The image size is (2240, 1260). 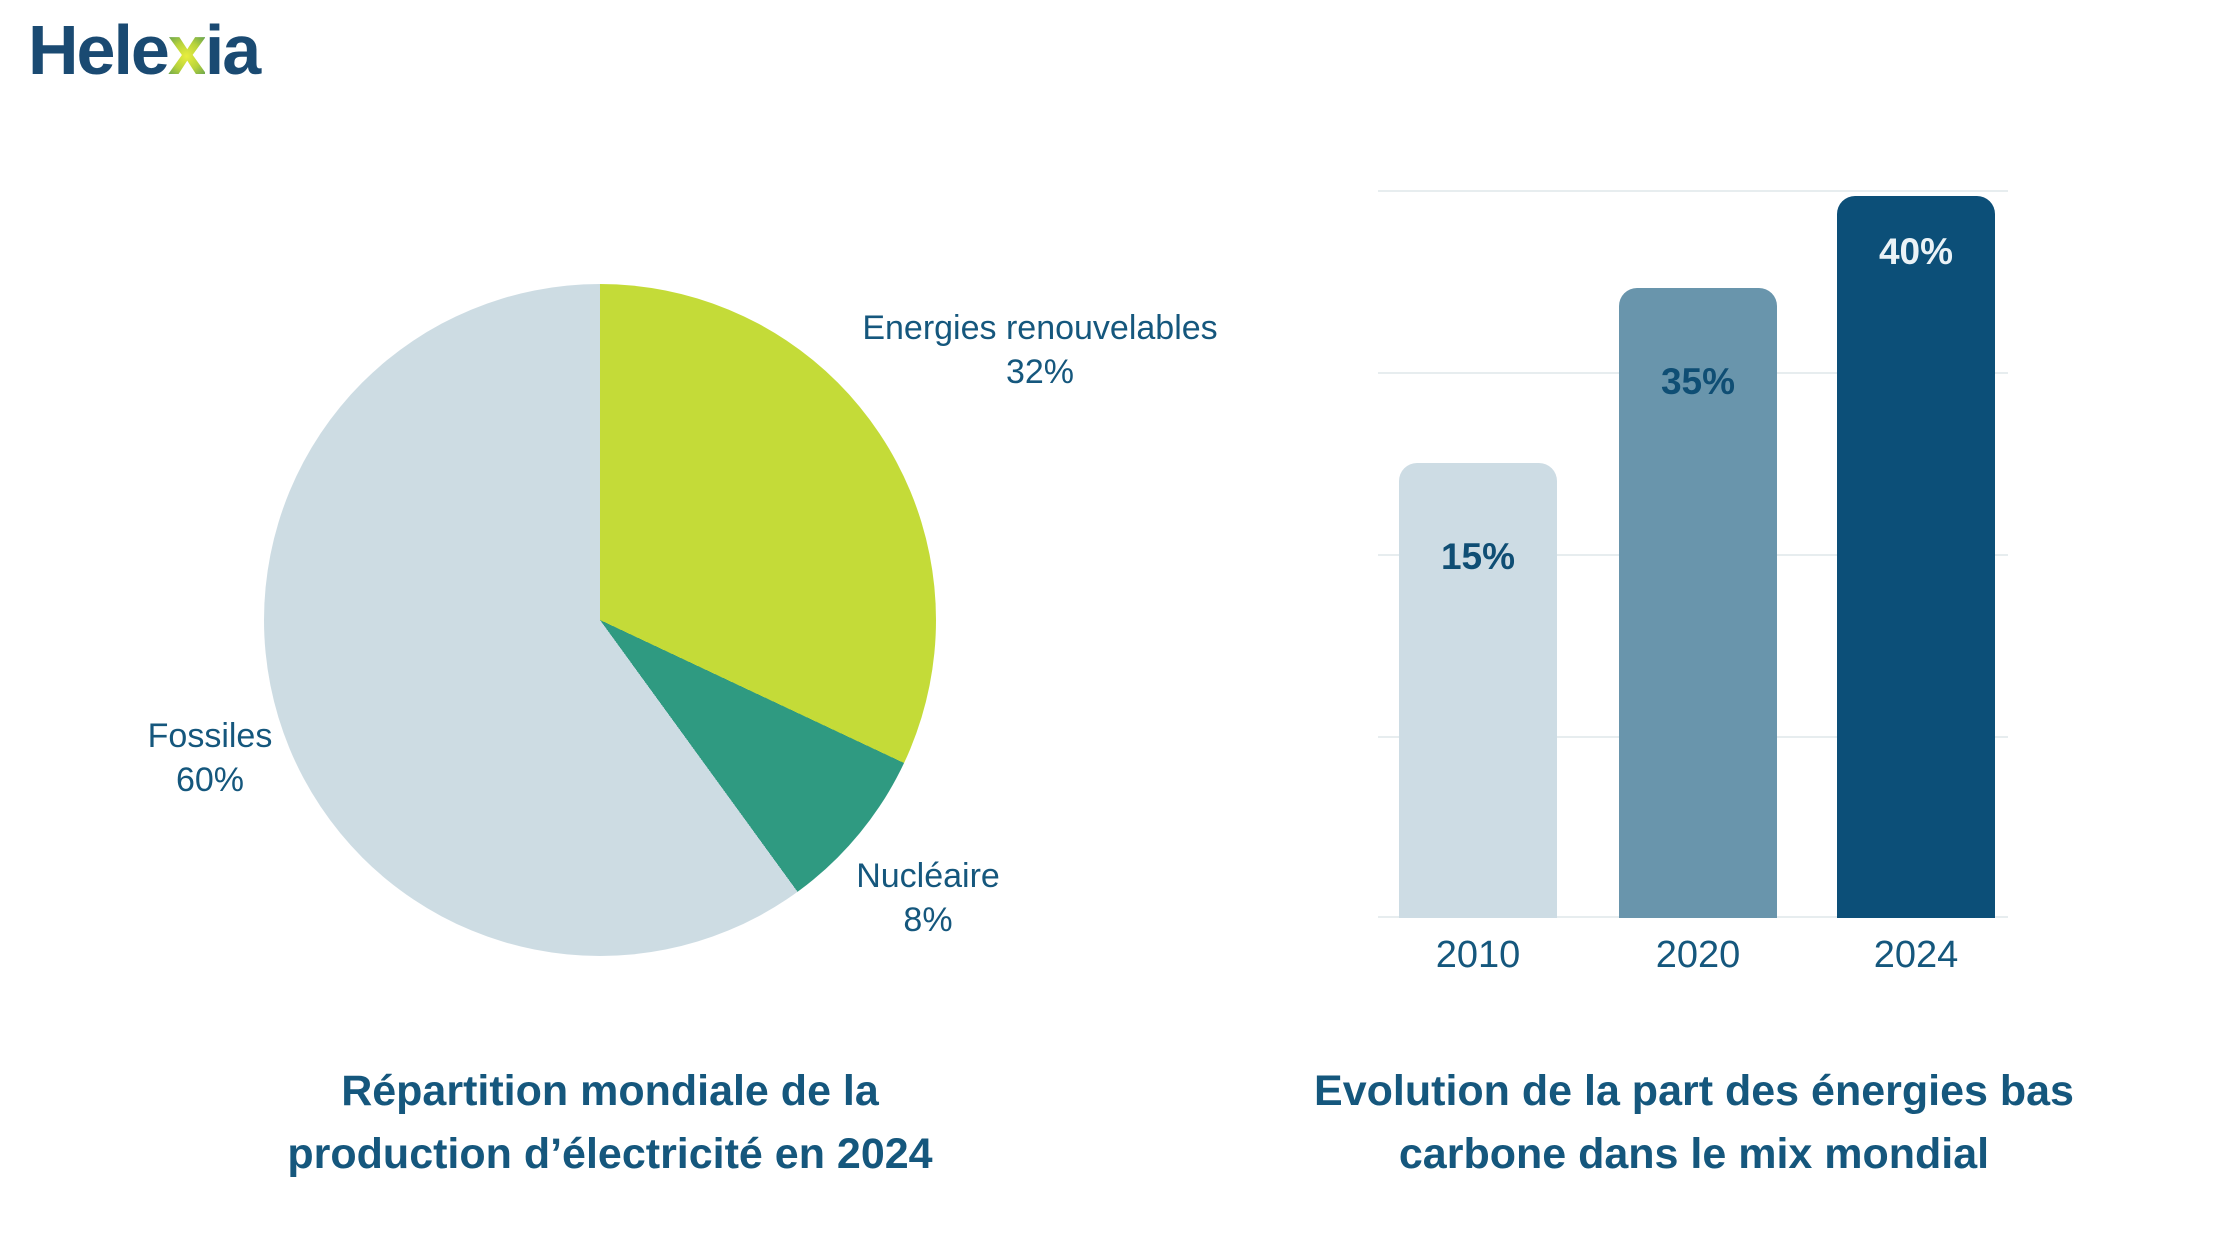 What do you see at coordinates (1478, 690) in the screenshot?
I see `bar-2010` at bounding box center [1478, 690].